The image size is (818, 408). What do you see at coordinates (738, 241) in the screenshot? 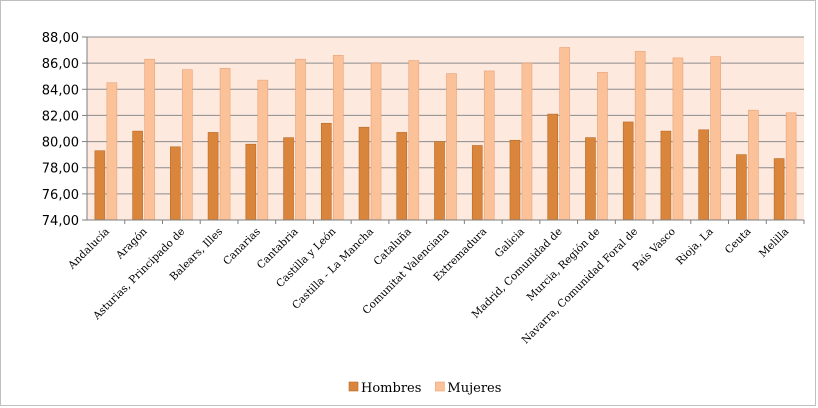
I see `x-category-label: Ceuta` at bounding box center [738, 241].